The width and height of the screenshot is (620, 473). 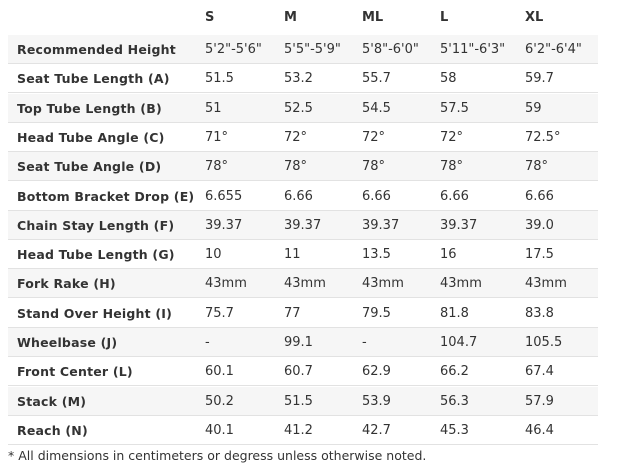 I want to click on cell-value: 13.5, so click(x=376, y=255).